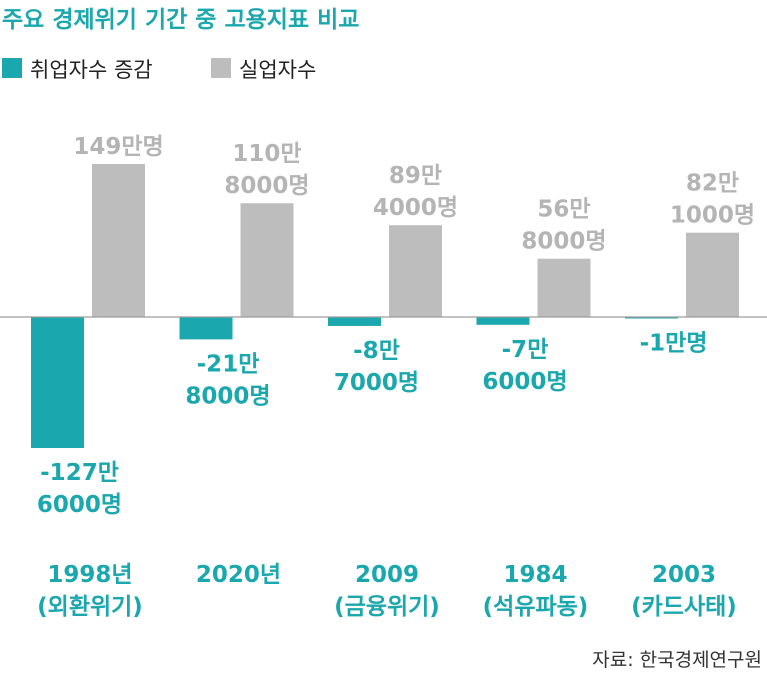 The height and width of the screenshot is (673, 767). I want to click on chart-title: 주요 경제위기 기간 중 고용지표 비교, so click(180, 20).